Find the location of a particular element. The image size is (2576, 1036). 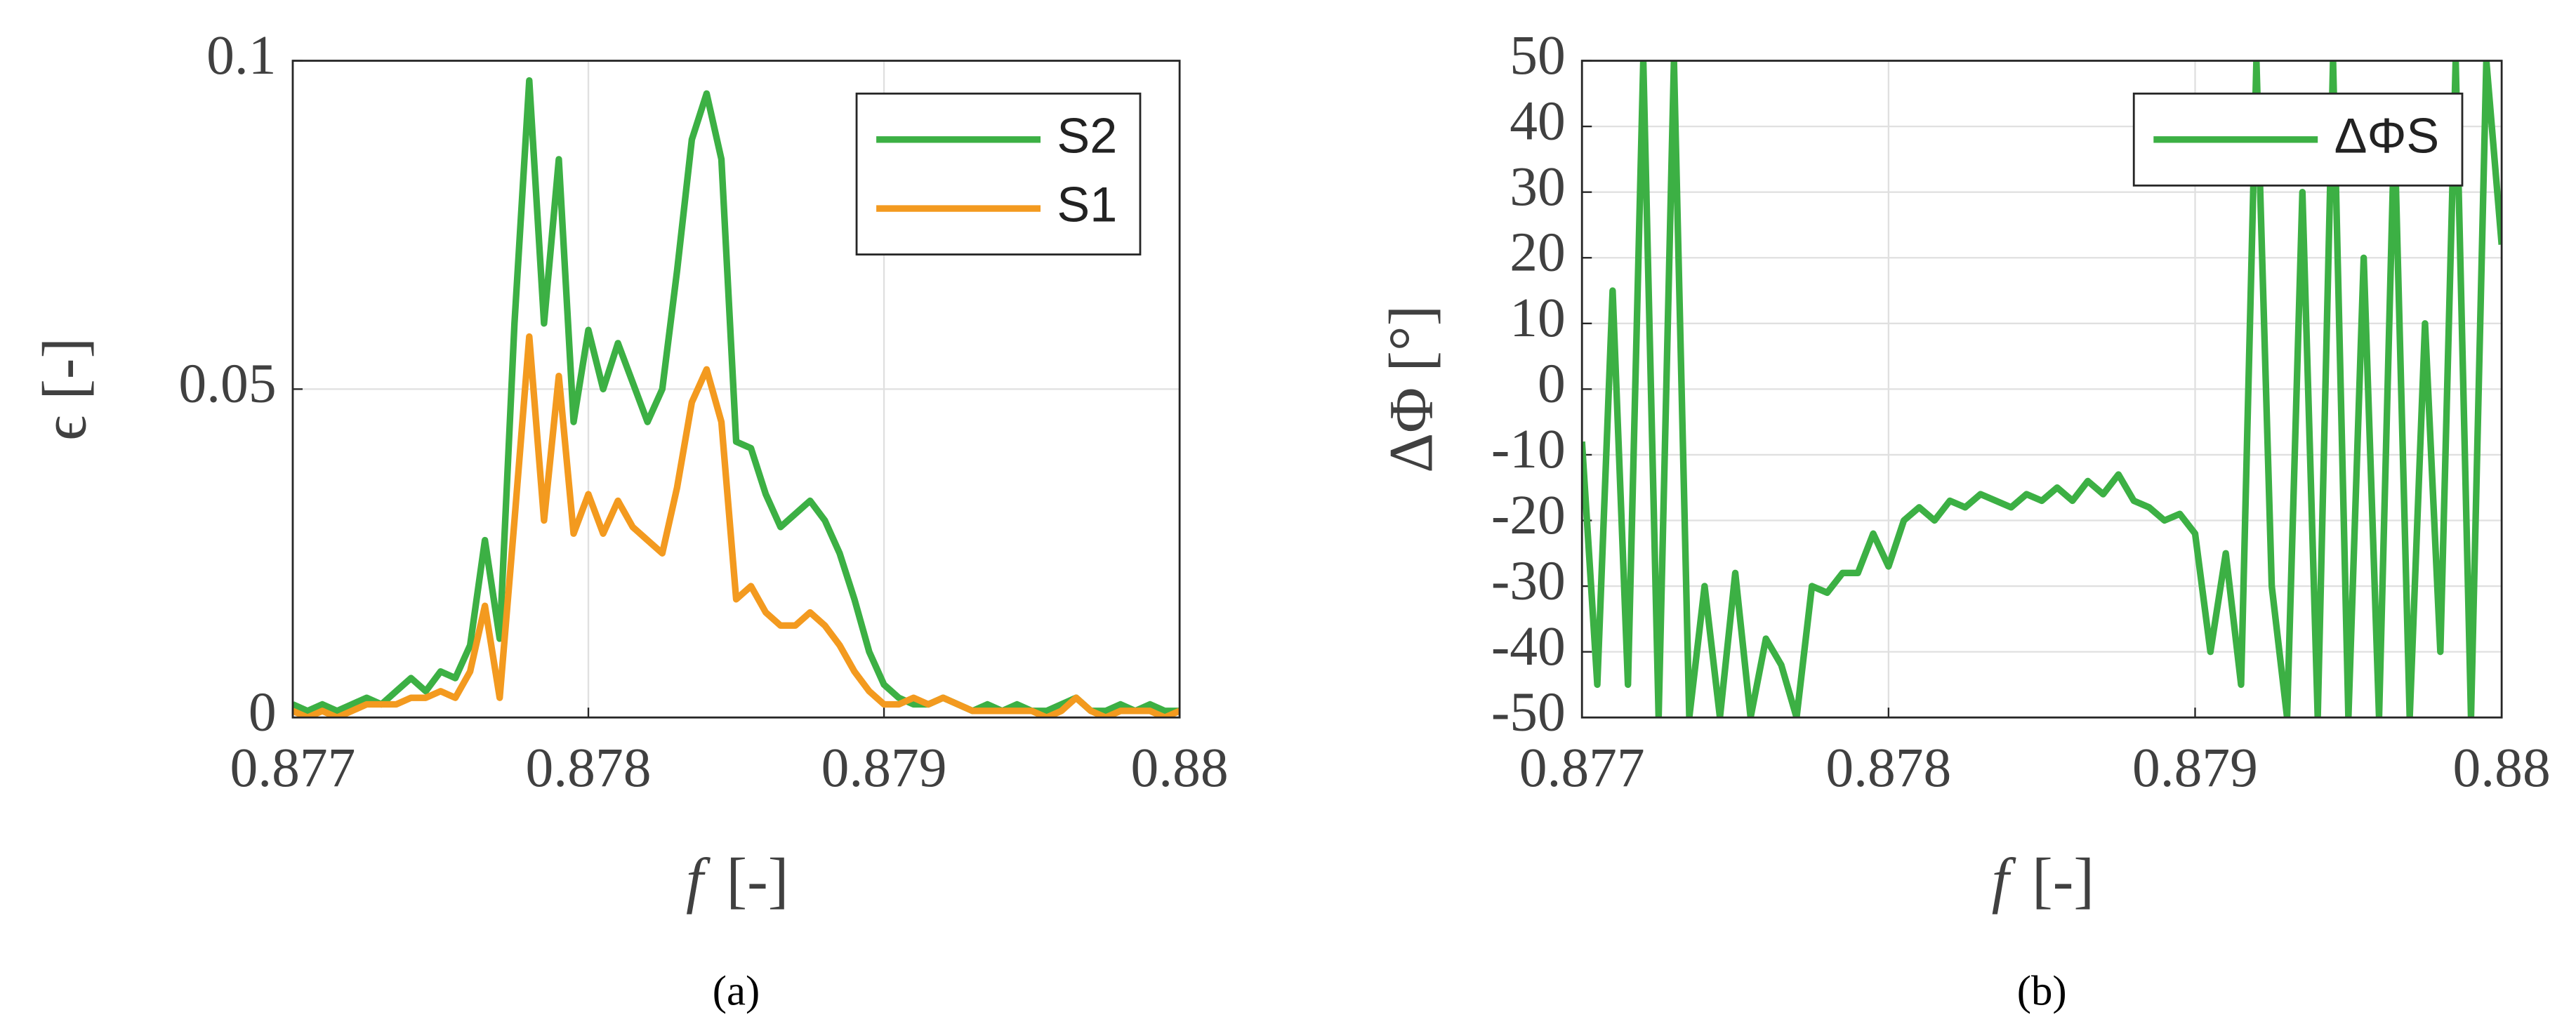

legend-label: S1 is located at coordinates (1087, 205).